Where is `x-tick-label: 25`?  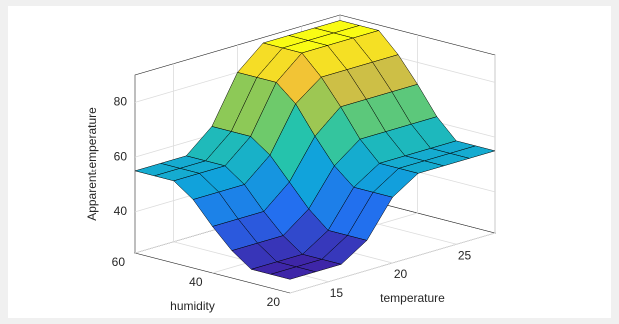 x-tick-label: 25 is located at coordinates (465, 255).